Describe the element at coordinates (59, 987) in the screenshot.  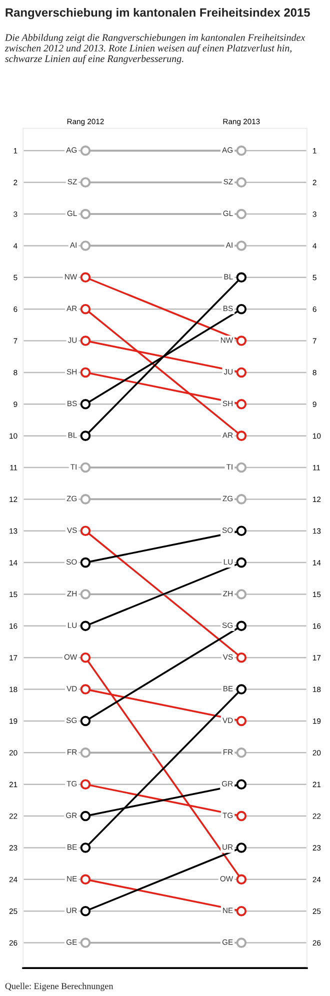
I see `source-note: Quelle: Eigene Berechnungen` at that location.